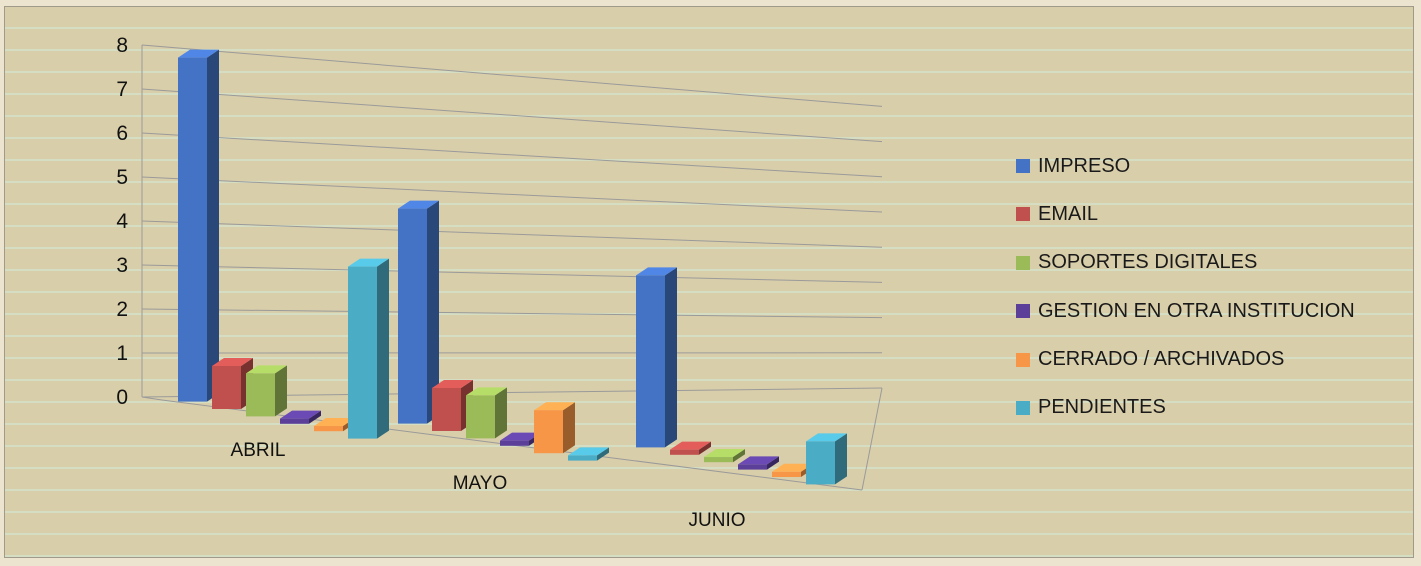 The width and height of the screenshot is (1421, 566). I want to click on legend-item: PENDIENTES, so click(1185, 408).